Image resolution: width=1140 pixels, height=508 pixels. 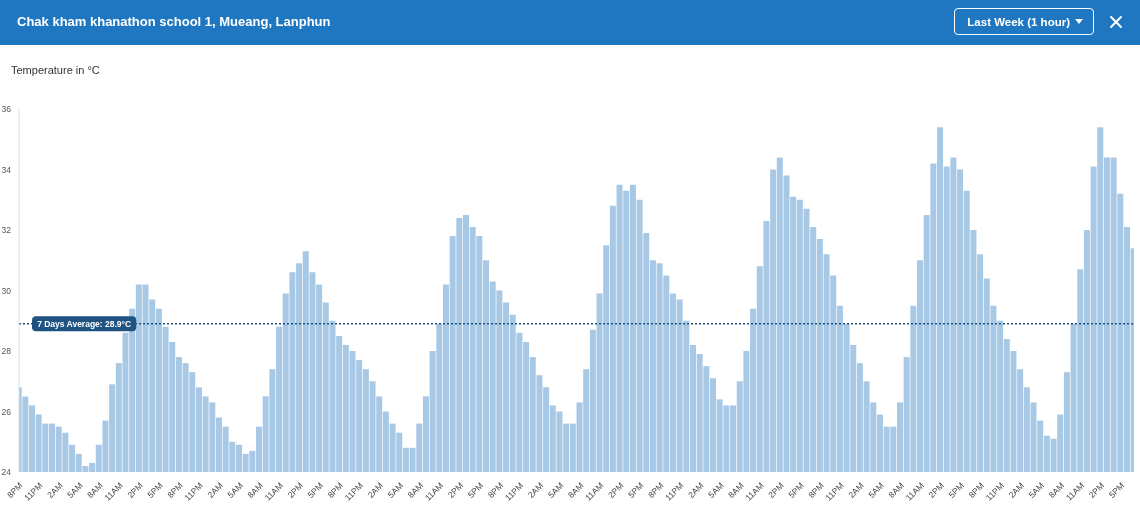 What do you see at coordinates (1024, 21) in the screenshot?
I see `dropdown-button: Last Week (1 hour)` at bounding box center [1024, 21].